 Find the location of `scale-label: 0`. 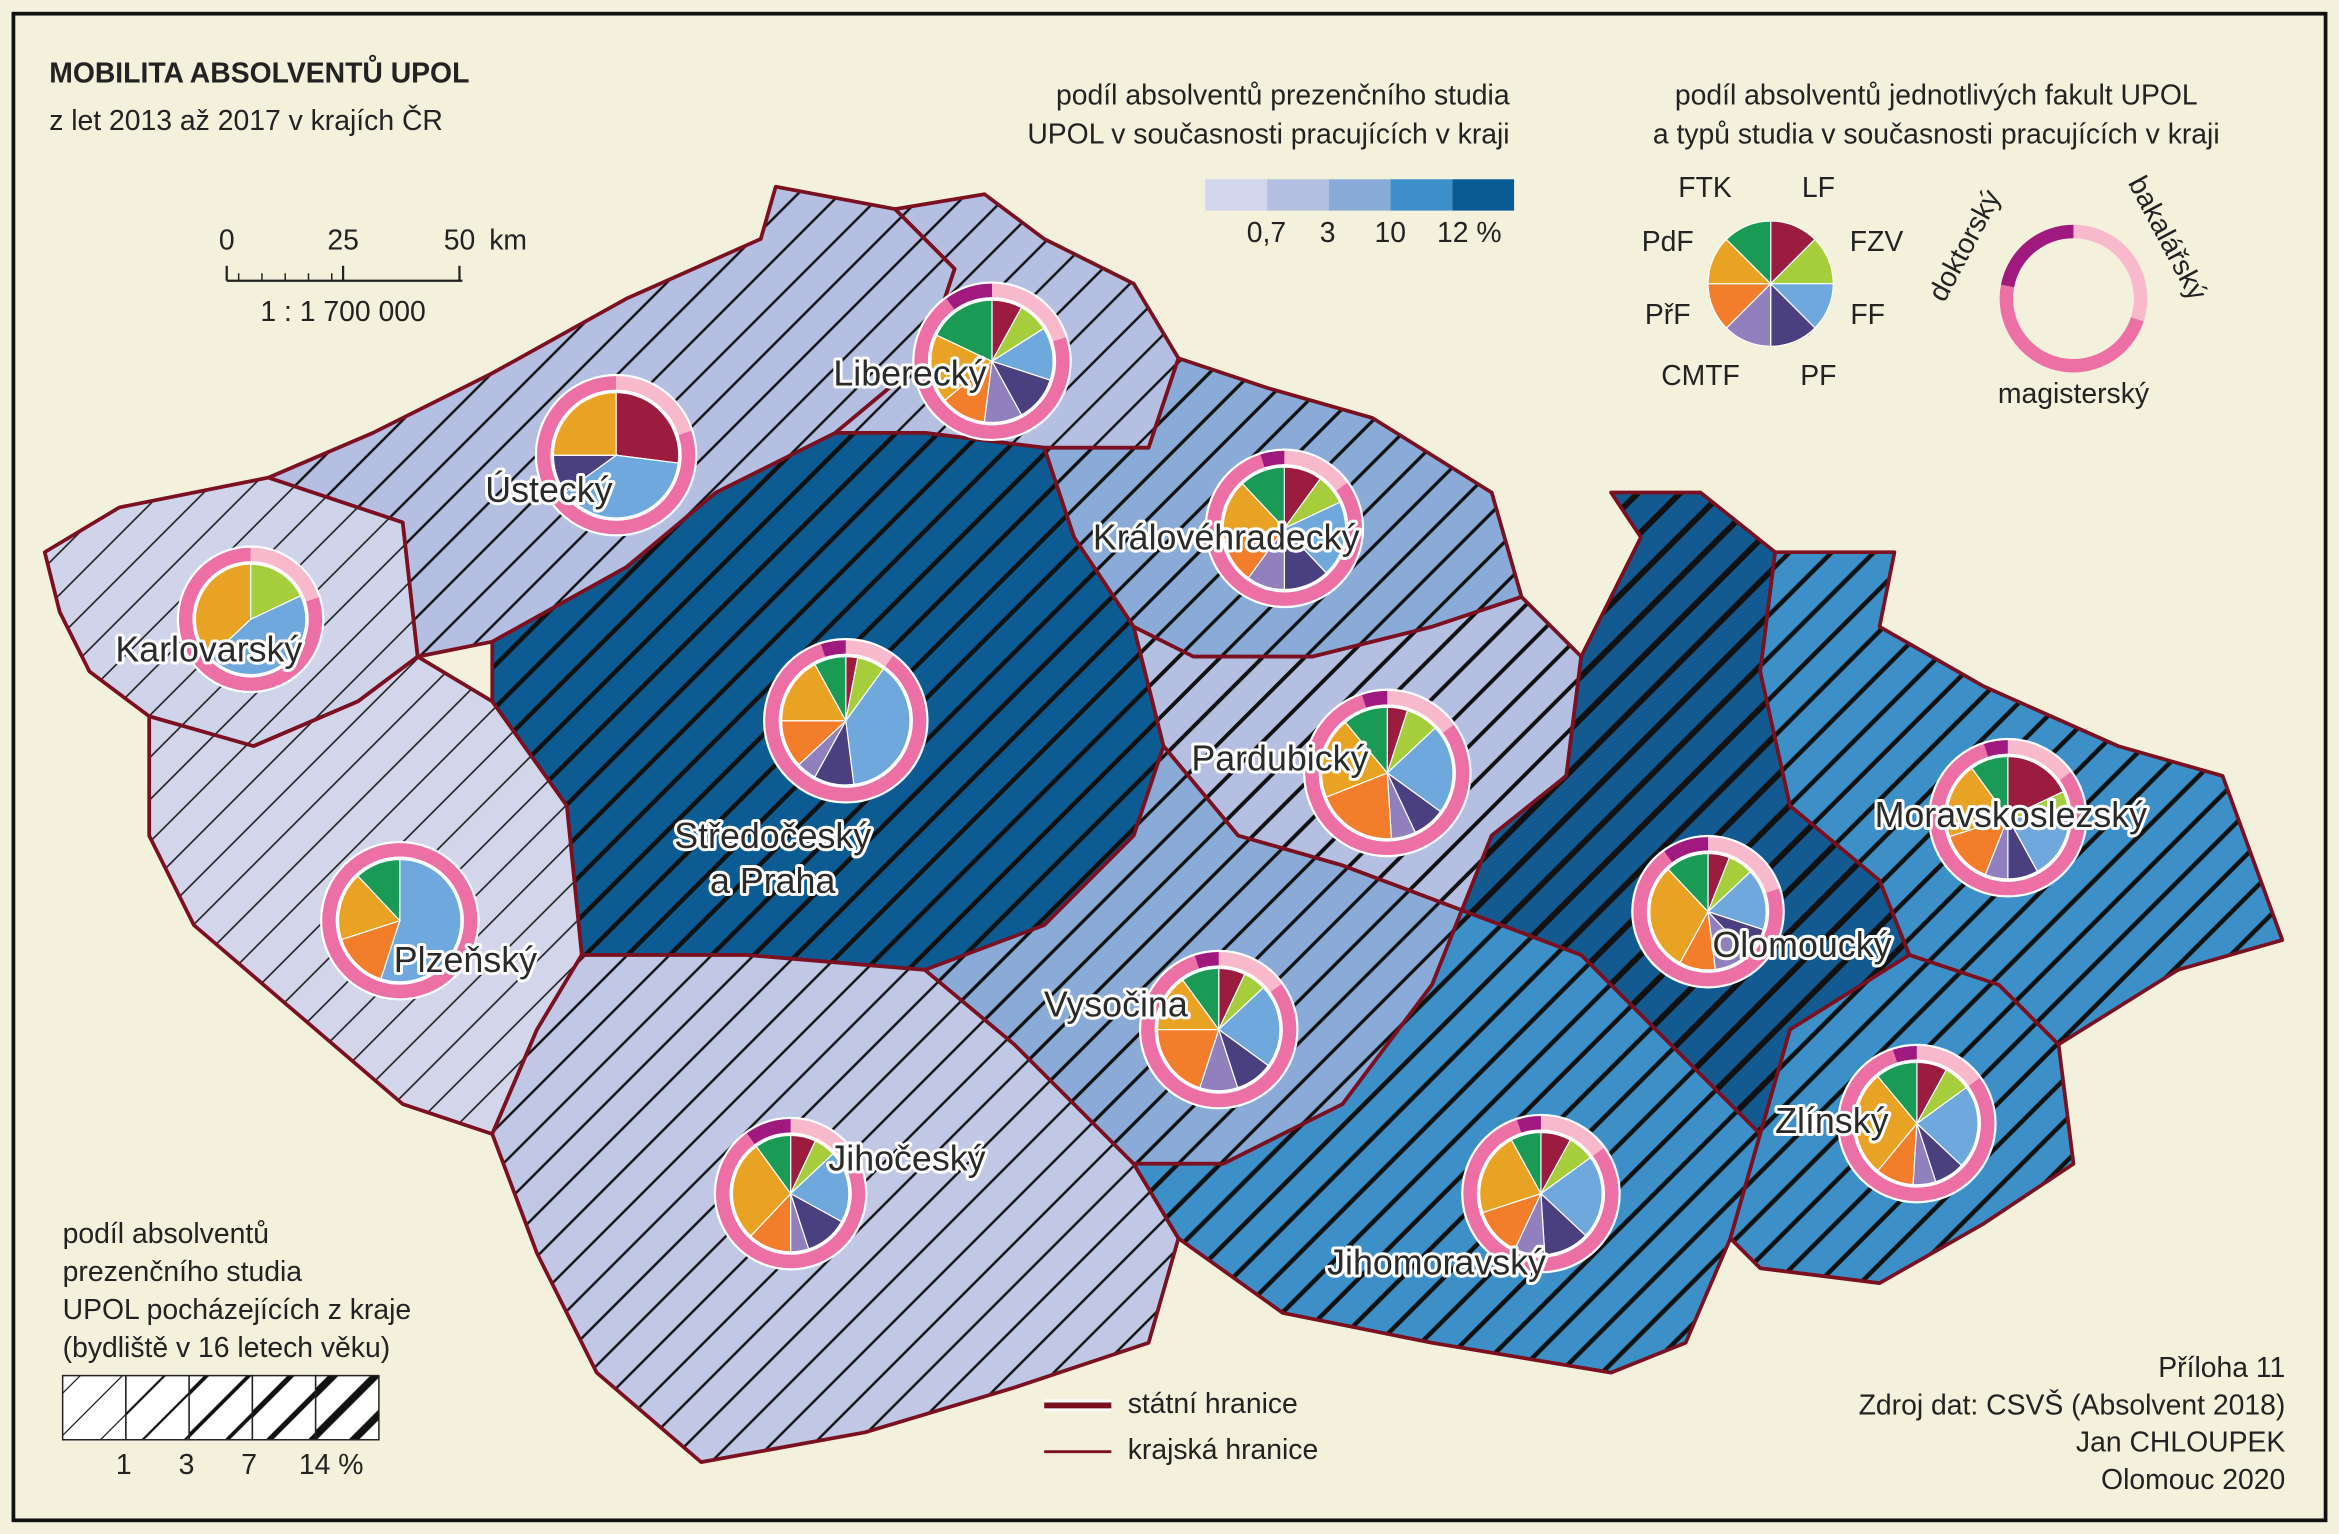

scale-label: 0 is located at coordinates (227, 240).